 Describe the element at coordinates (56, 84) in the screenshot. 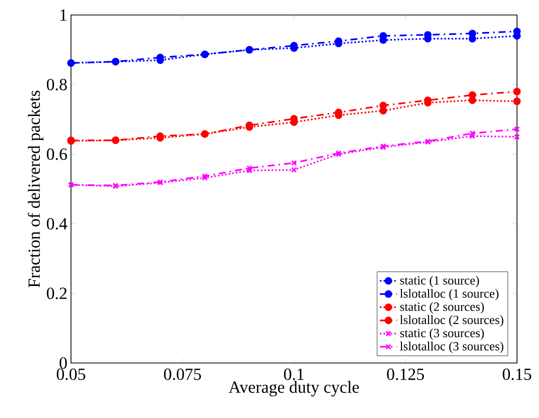

I see `y-tick-label: 0.8` at that location.